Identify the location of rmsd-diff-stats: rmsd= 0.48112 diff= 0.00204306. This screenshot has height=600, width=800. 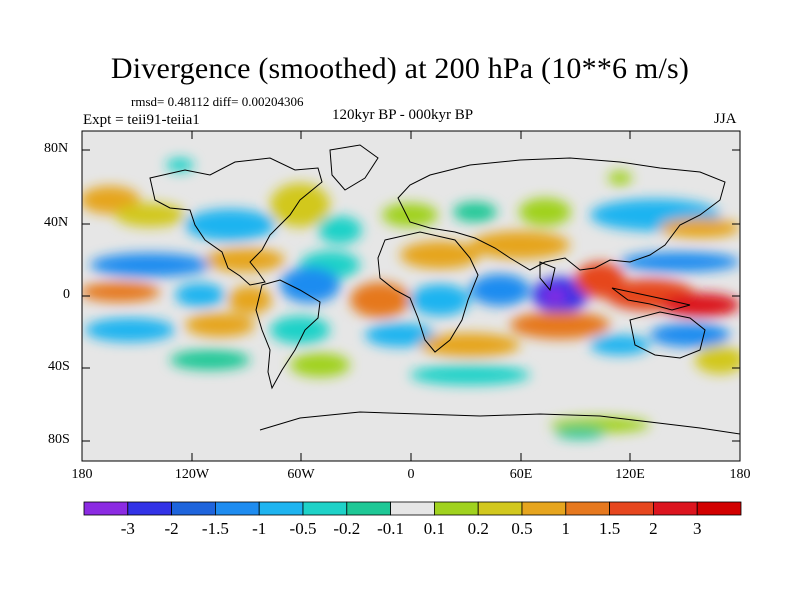
(217, 101).